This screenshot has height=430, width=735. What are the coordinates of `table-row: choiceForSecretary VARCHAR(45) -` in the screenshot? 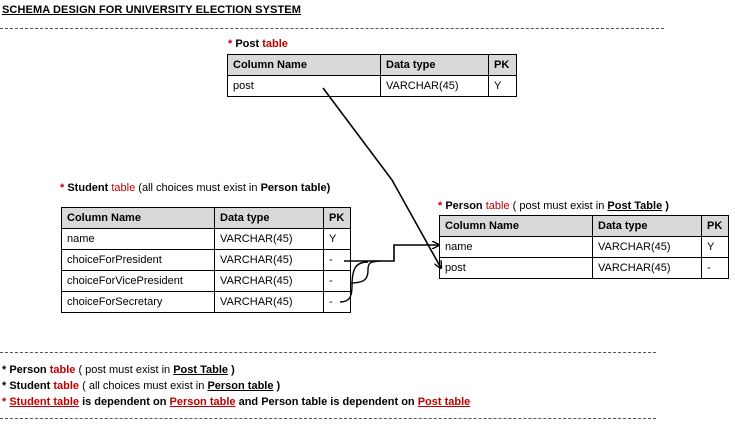 It's located at (206, 302).